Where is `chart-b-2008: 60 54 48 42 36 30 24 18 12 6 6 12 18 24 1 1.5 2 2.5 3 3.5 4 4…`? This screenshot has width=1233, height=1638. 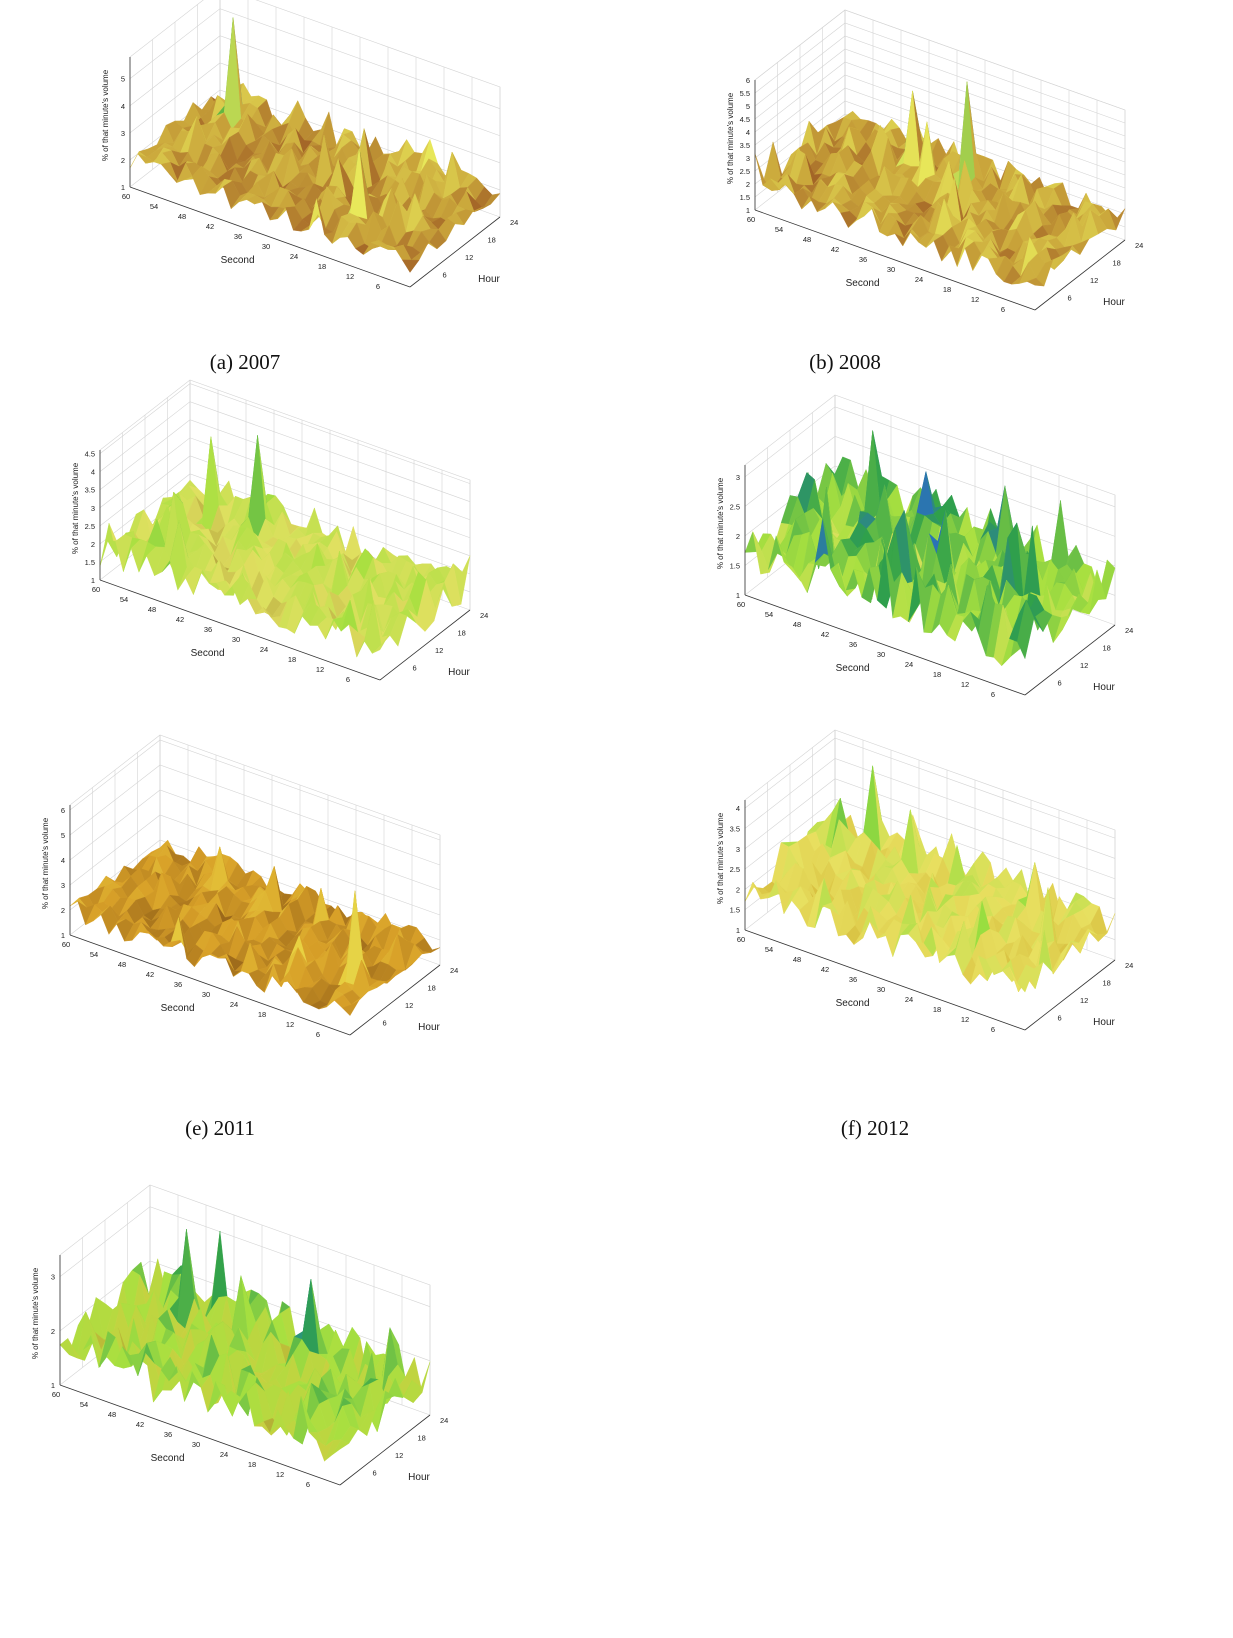
chart-b-2008: 60 54 48 42 36 30 24 18 12 6 6 12 18 24 1 1.5 2 2.5 3 3.5 4 4… is located at coordinates (929, 182).